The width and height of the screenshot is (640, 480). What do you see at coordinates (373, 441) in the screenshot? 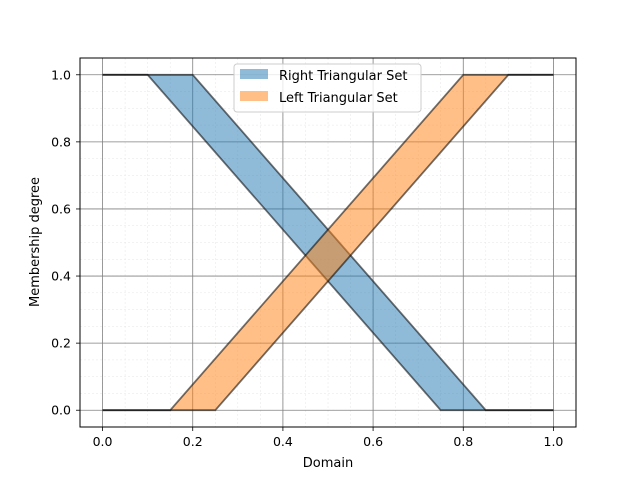
I see `x-tick-label: 0.6` at bounding box center [373, 441].